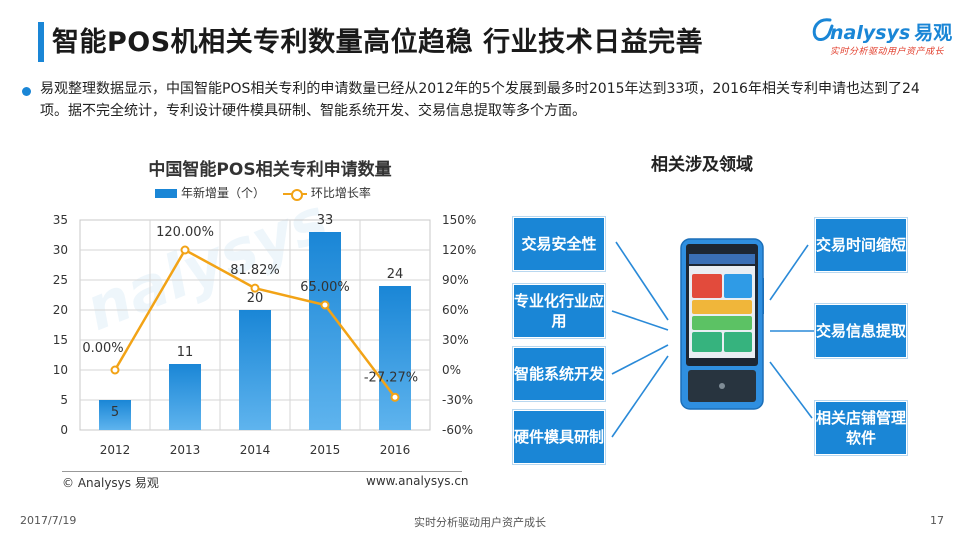 The image size is (960, 540). I want to click on bar-data-label: 11, so click(185, 352).